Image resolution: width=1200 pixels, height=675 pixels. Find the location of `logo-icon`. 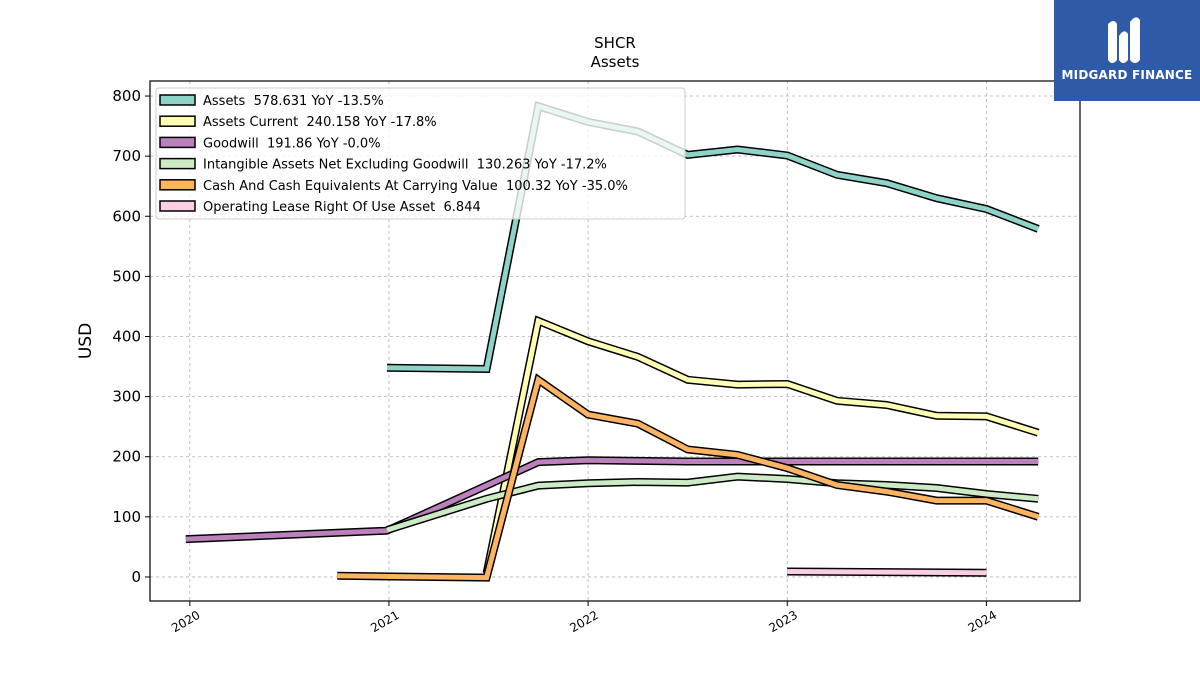

logo-icon is located at coordinates (1124, 40).